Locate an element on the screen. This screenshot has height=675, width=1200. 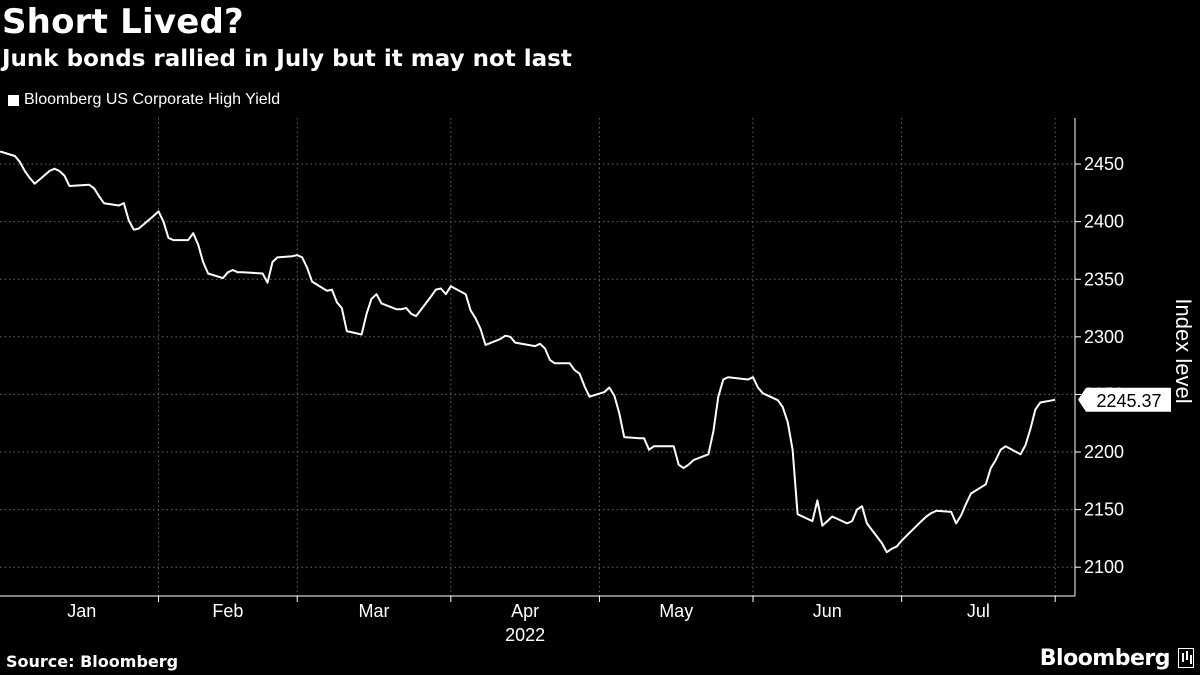
chart-legend: Bloomberg US Corporate High Yield is located at coordinates (144, 100).